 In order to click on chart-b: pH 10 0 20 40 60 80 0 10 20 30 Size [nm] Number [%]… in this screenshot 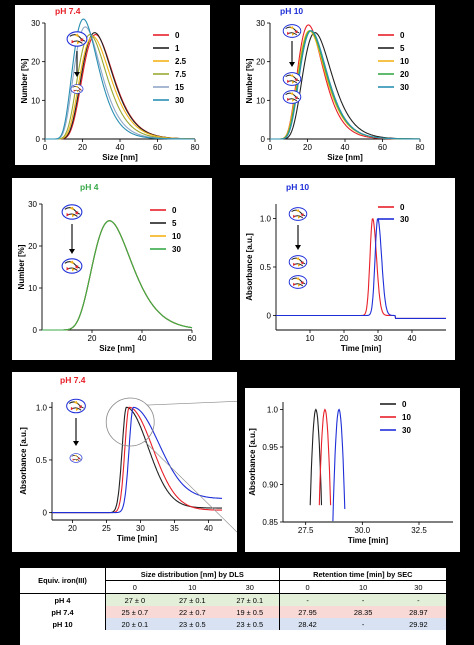, I will do `click(335, 84)`.